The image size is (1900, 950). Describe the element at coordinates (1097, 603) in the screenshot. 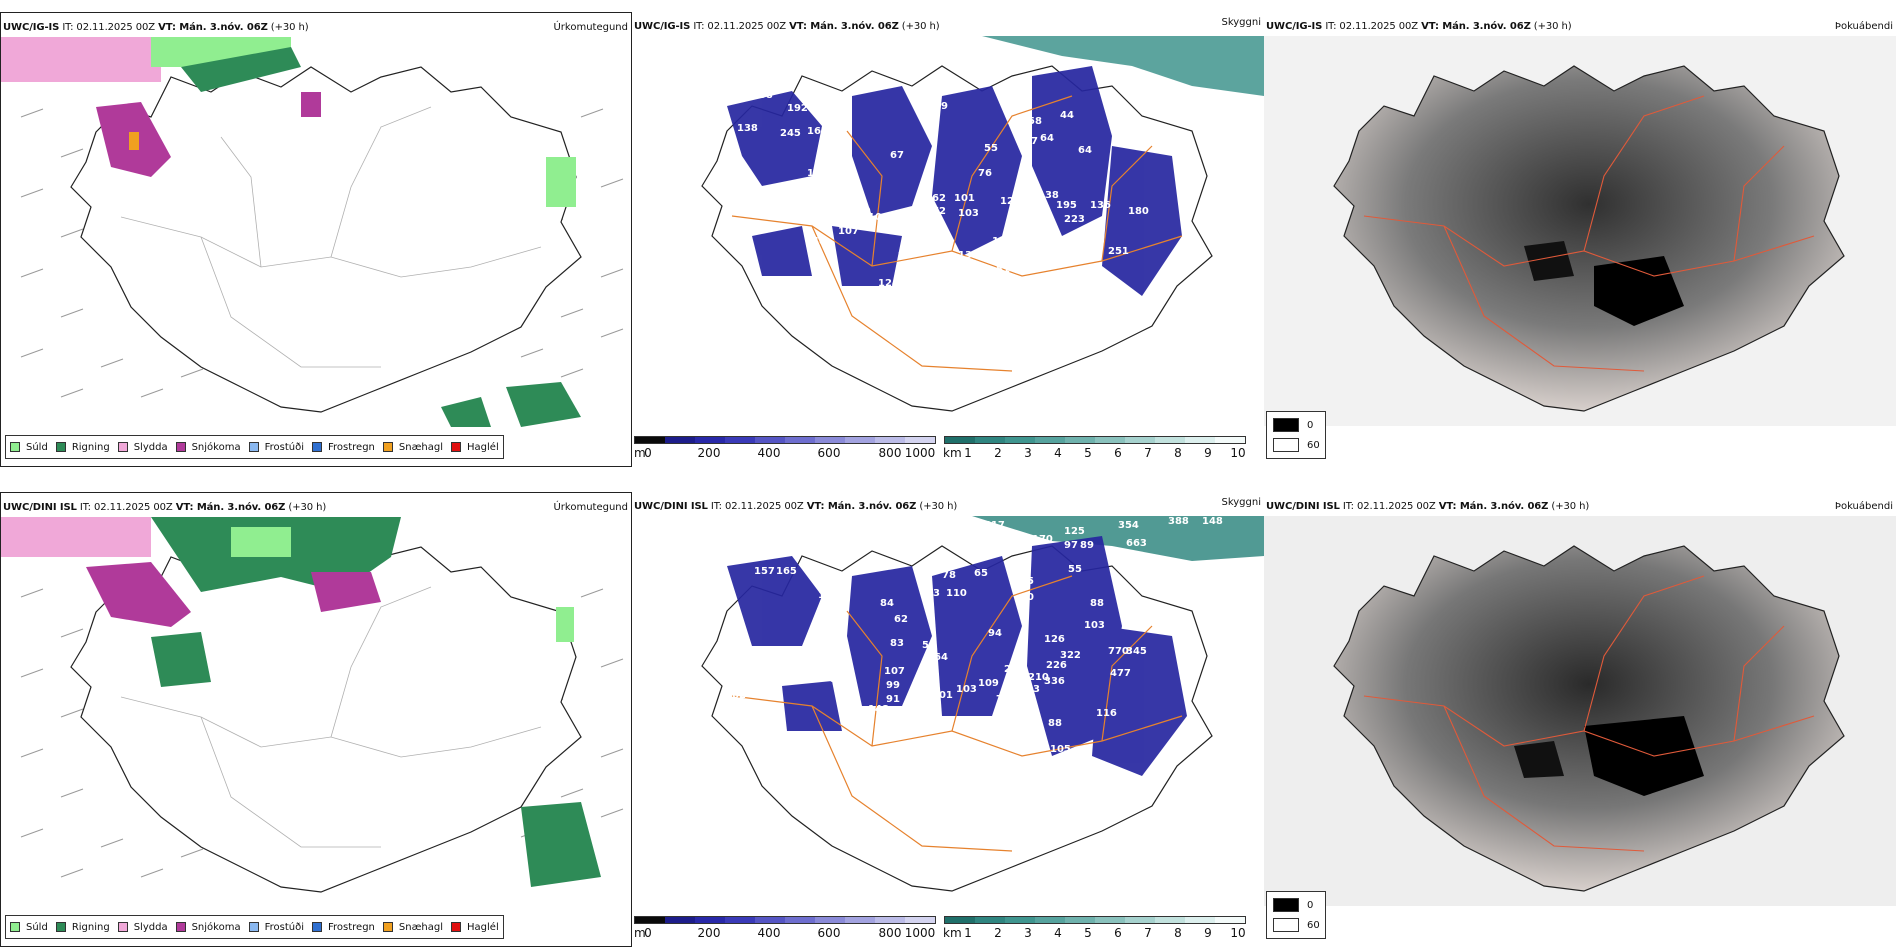

I see `cloud-base-label: 88` at that location.